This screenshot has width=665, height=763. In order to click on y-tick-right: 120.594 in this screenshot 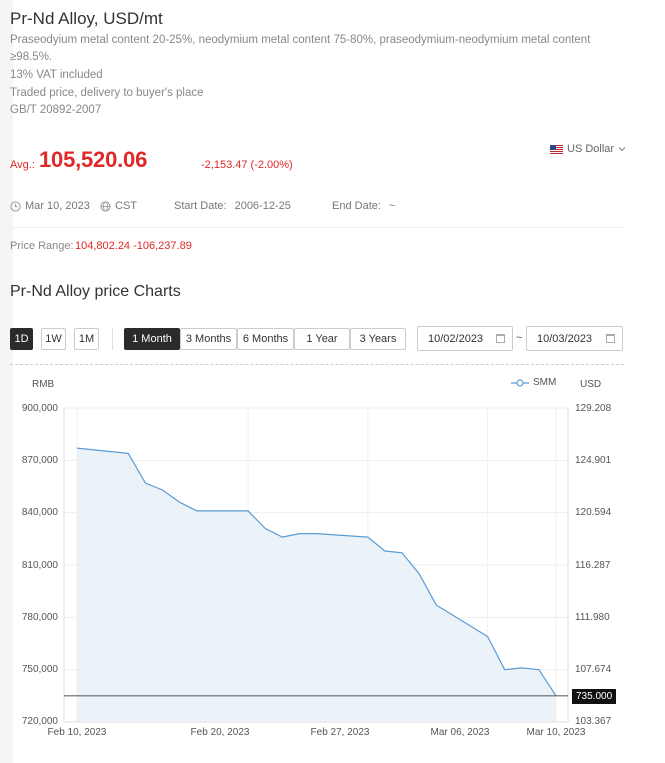, I will do `click(593, 512)`.